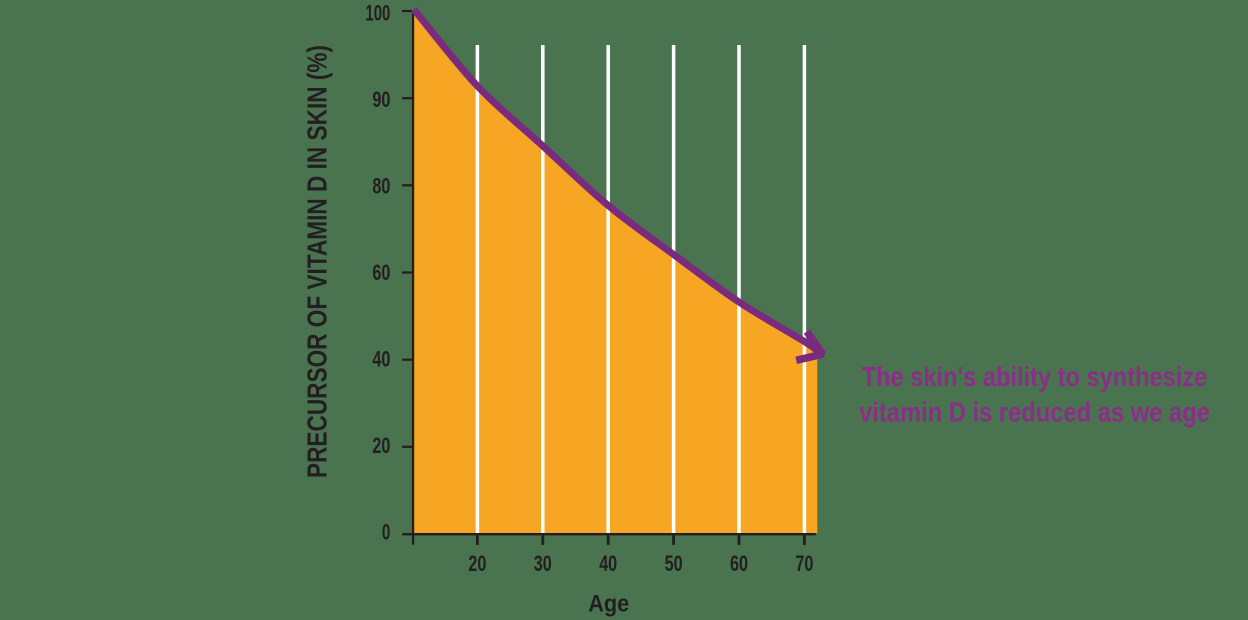 This screenshot has height=620, width=1248. I want to click on svg-text: 0, so click(386, 531).